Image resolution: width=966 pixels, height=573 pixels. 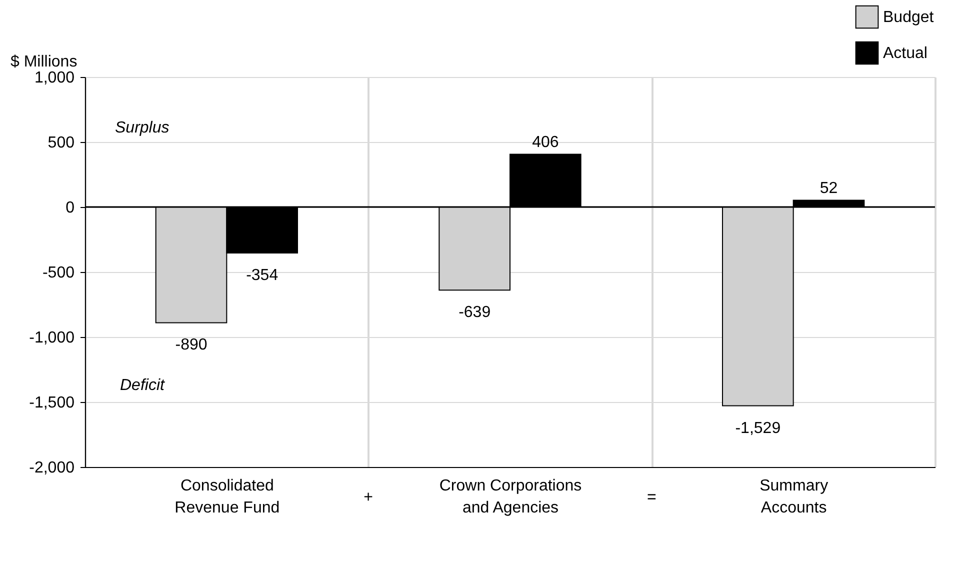 I want to click on x-tick-label: Summary Accounts, so click(x=794, y=497).